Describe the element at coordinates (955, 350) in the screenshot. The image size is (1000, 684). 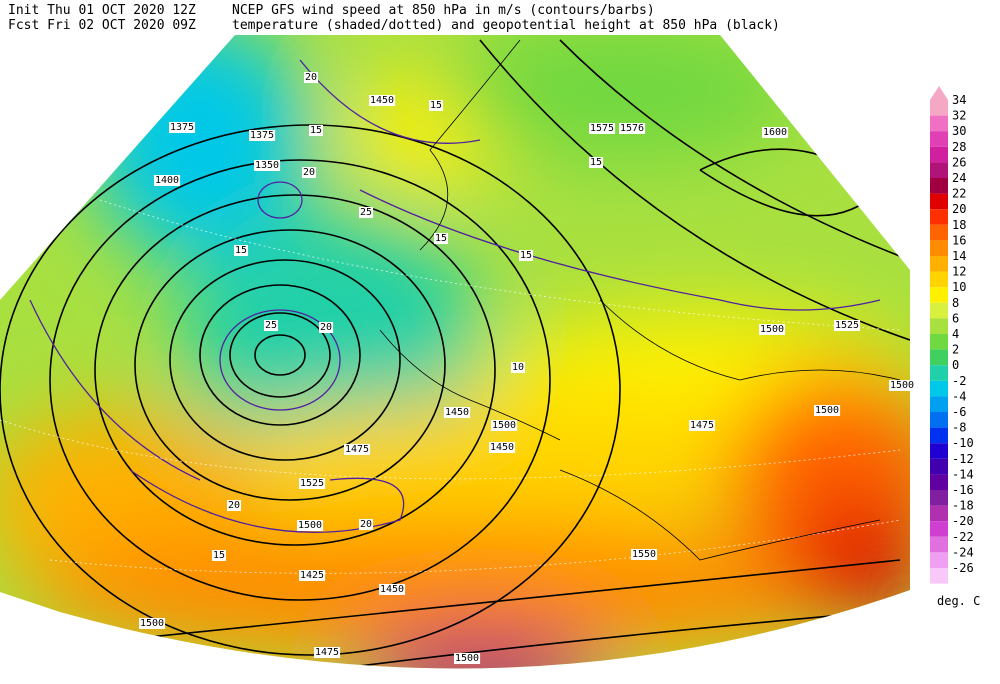
I see `colorbar-label: 2` at that location.